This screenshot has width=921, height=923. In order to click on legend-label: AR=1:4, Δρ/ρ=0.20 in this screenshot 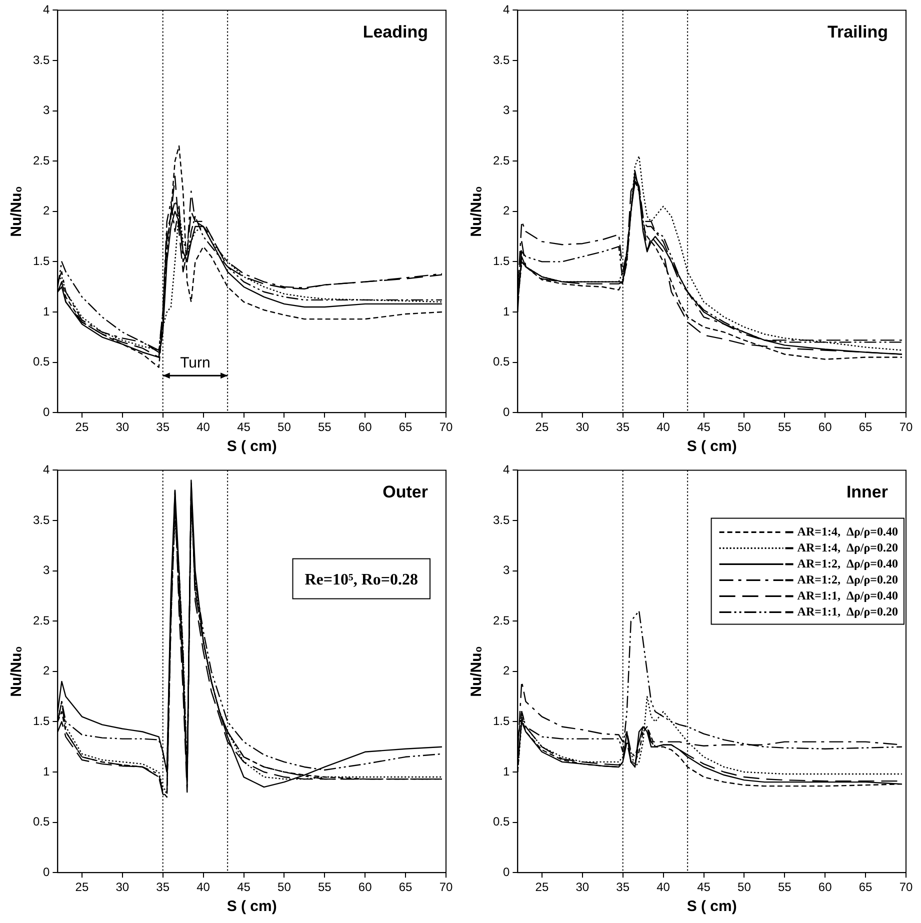, I will do `click(847, 547)`.